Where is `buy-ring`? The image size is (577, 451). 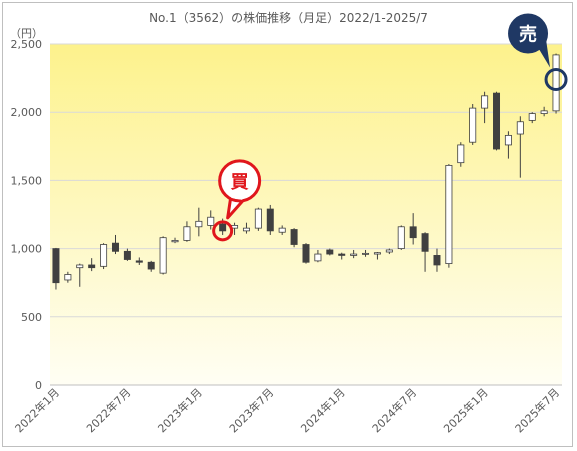
buy-ring is located at coordinates (223, 231).